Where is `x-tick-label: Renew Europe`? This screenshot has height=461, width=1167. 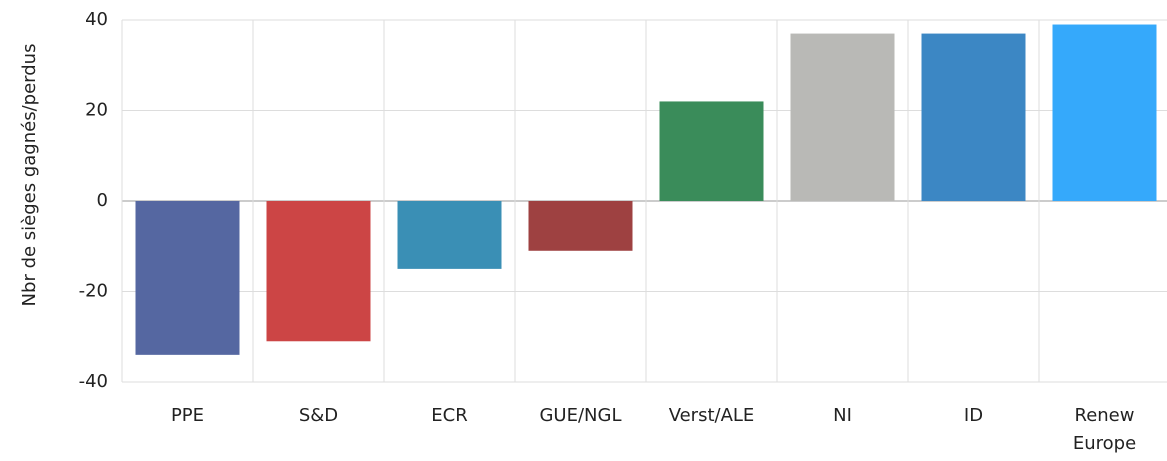 x-tick-label: Renew Europe is located at coordinates (1104, 429).